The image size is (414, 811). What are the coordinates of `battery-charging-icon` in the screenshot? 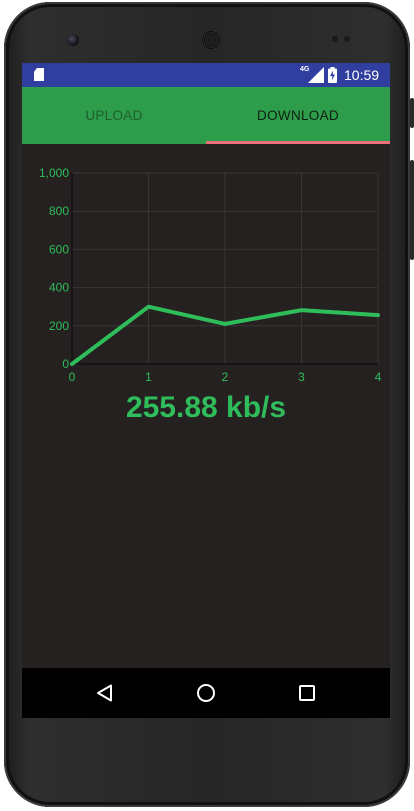 It's located at (332, 75).